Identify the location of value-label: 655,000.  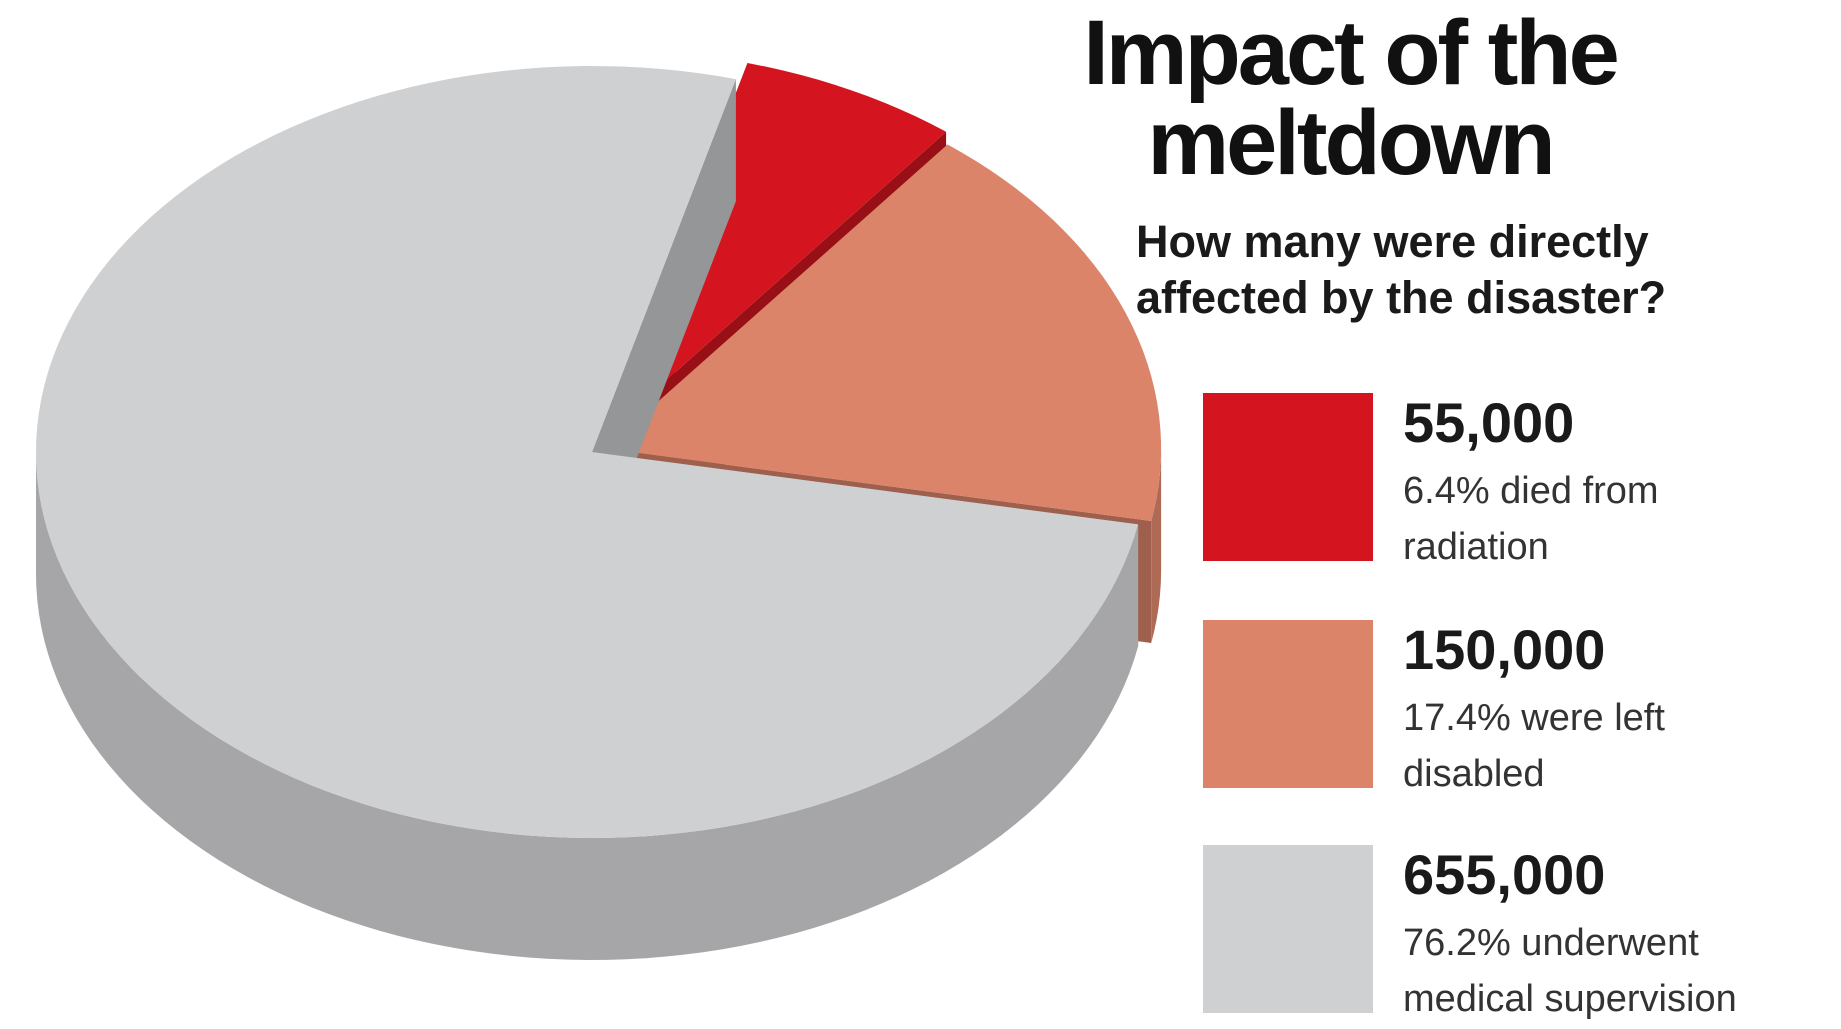
(1504, 874).